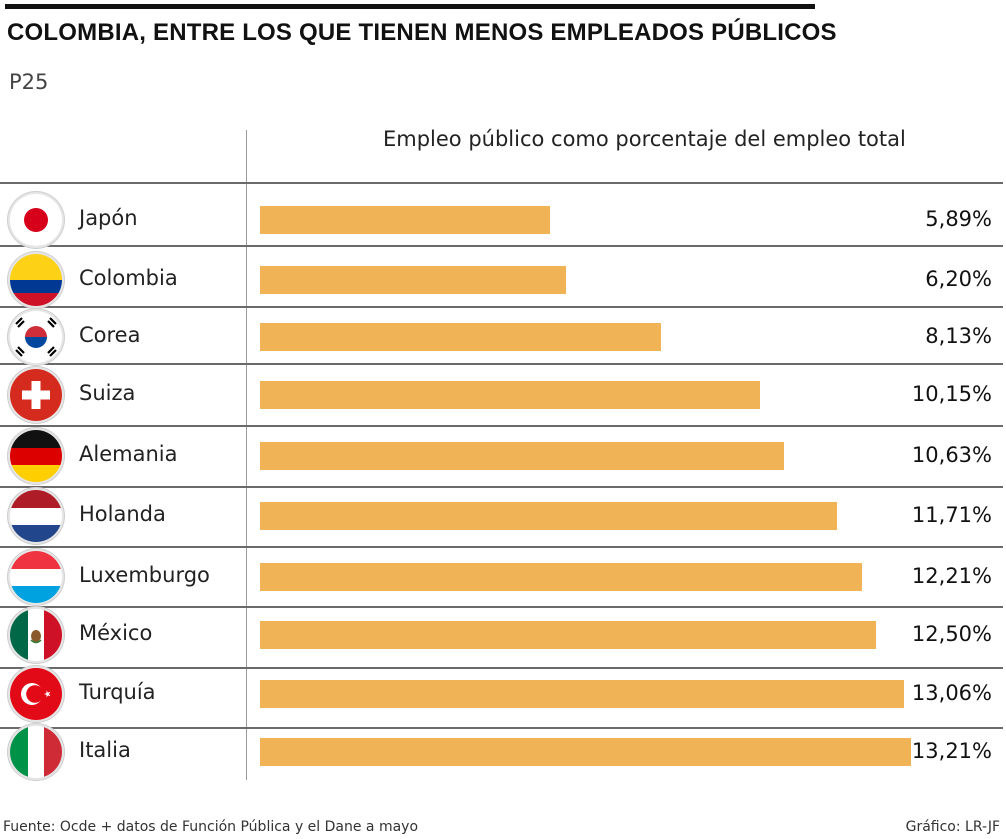  Describe the element at coordinates (36, 635) in the screenshot. I see `mexico-flag-icon` at that location.